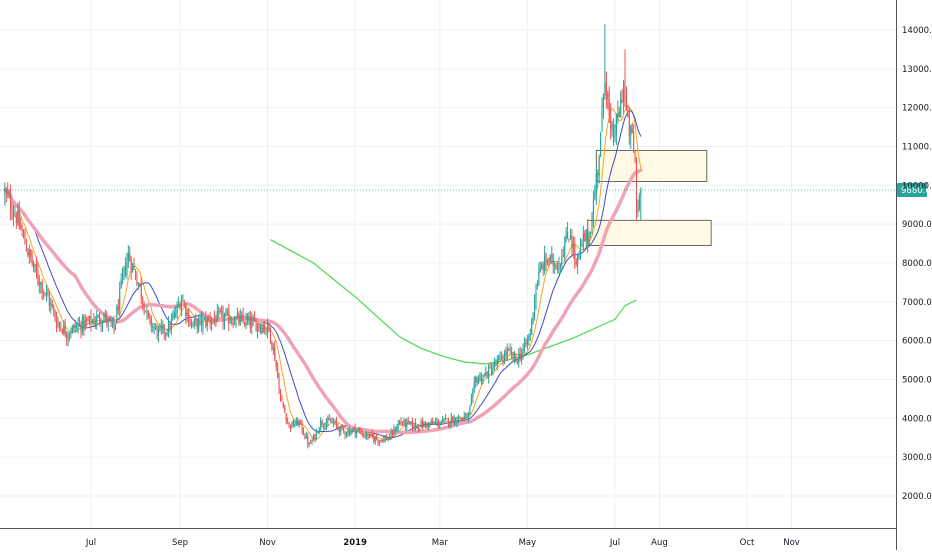  Describe the element at coordinates (917, 497) in the screenshot. I see `y-tick-label: 2000.0` at that location.